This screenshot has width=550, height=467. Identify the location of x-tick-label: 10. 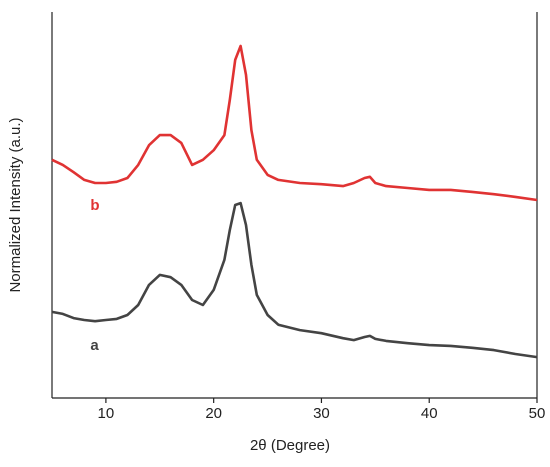
(106, 413).